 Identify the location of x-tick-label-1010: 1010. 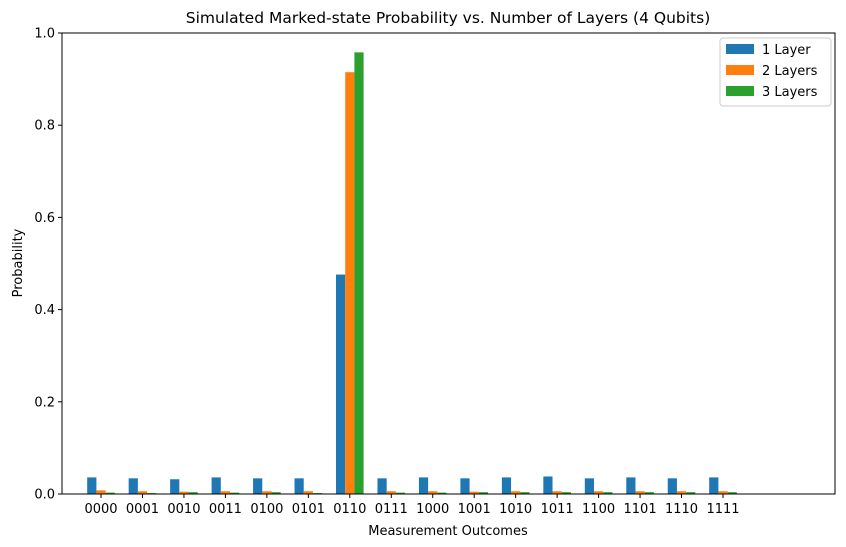
(515, 509).